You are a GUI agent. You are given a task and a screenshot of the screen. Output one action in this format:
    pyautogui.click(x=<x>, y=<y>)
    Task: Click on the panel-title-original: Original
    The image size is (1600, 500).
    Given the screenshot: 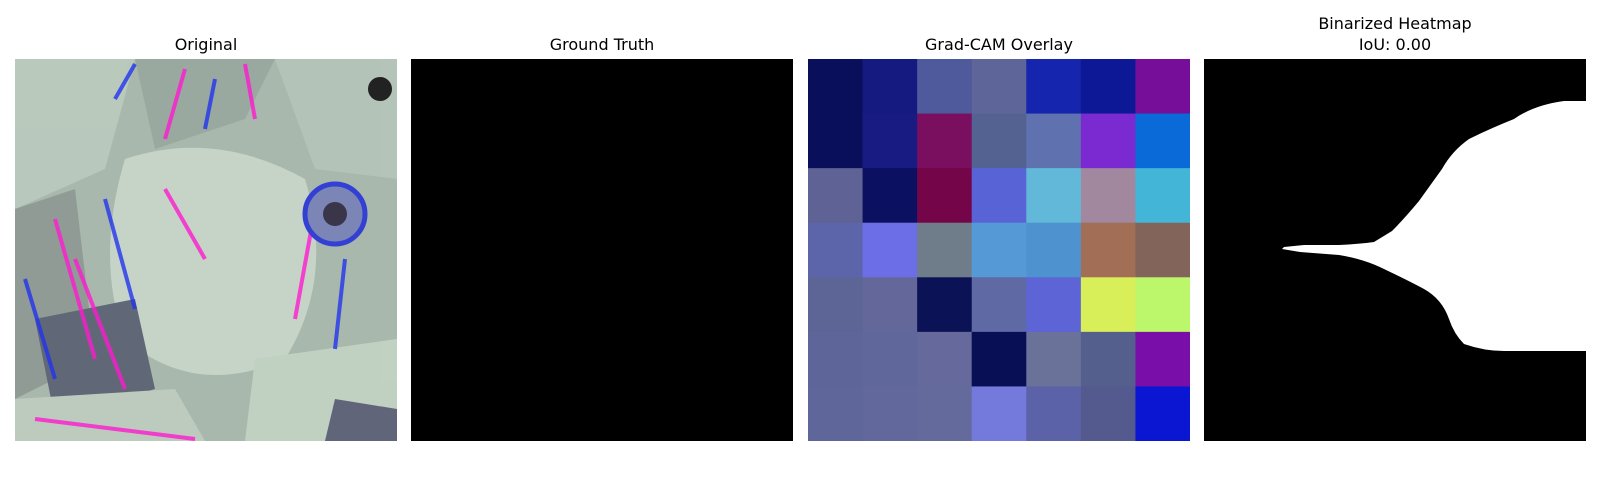 What is the action you would take?
    pyautogui.click(x=206, y=44)
    